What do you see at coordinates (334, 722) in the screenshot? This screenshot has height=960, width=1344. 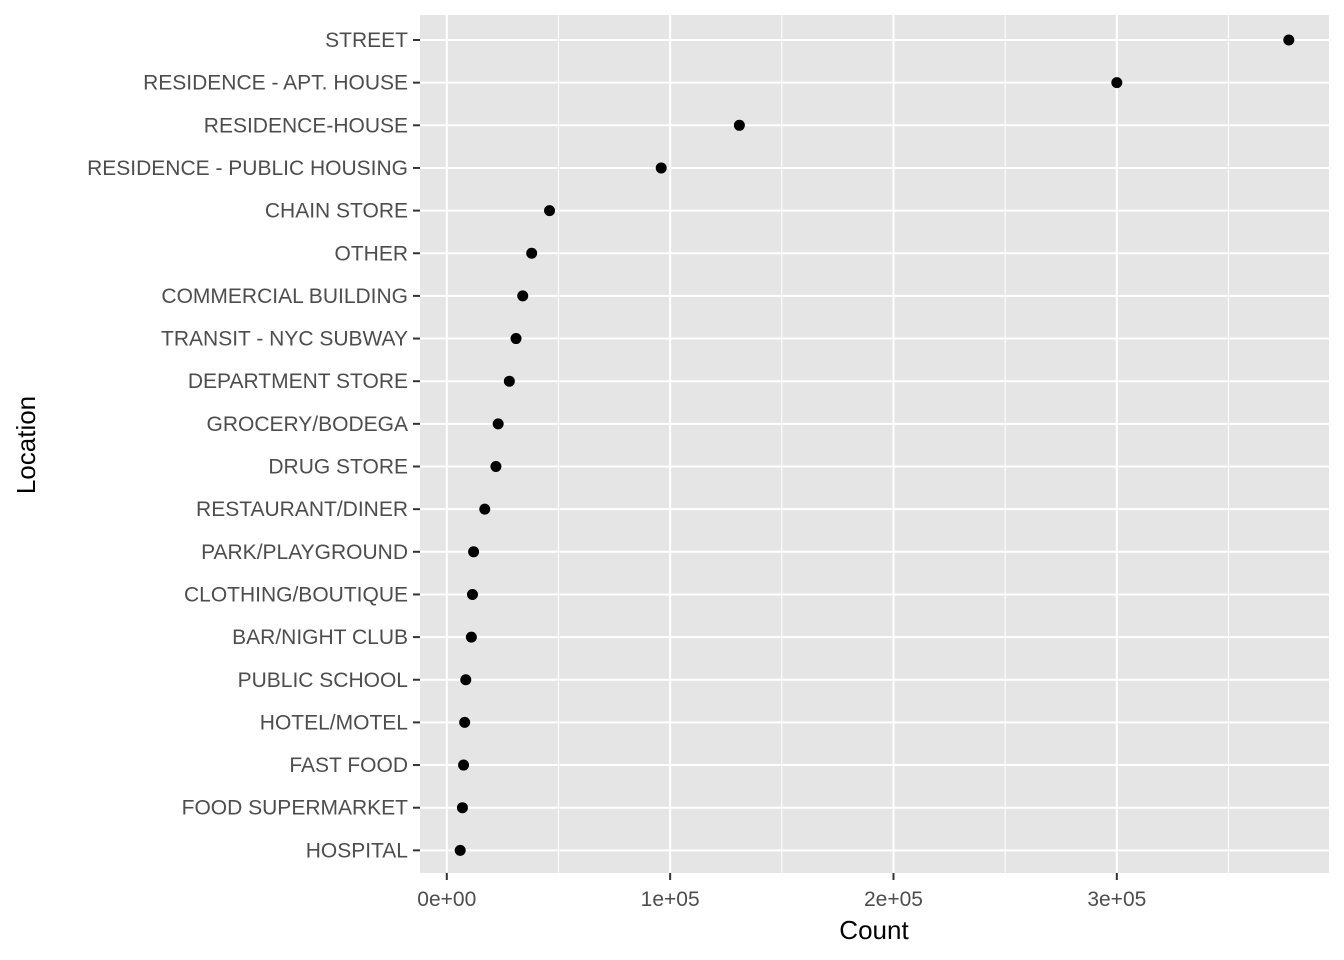 I see `y-tick-label: HOTEL/MOTEL` at bounding box center [334, 722].